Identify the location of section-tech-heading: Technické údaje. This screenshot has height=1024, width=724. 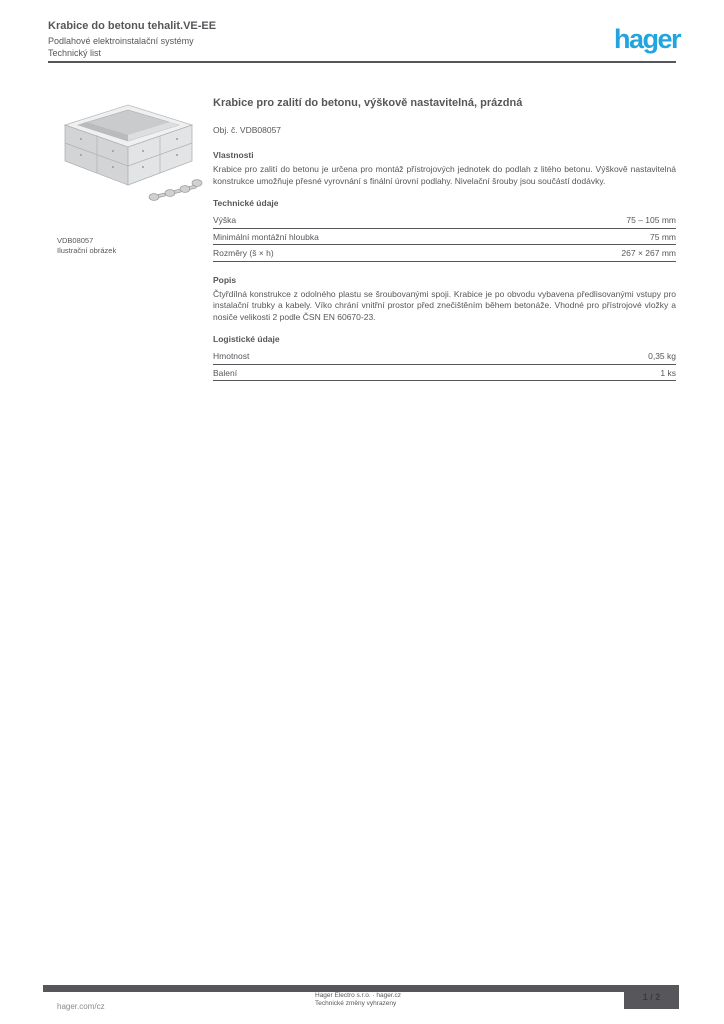
(246, 203).